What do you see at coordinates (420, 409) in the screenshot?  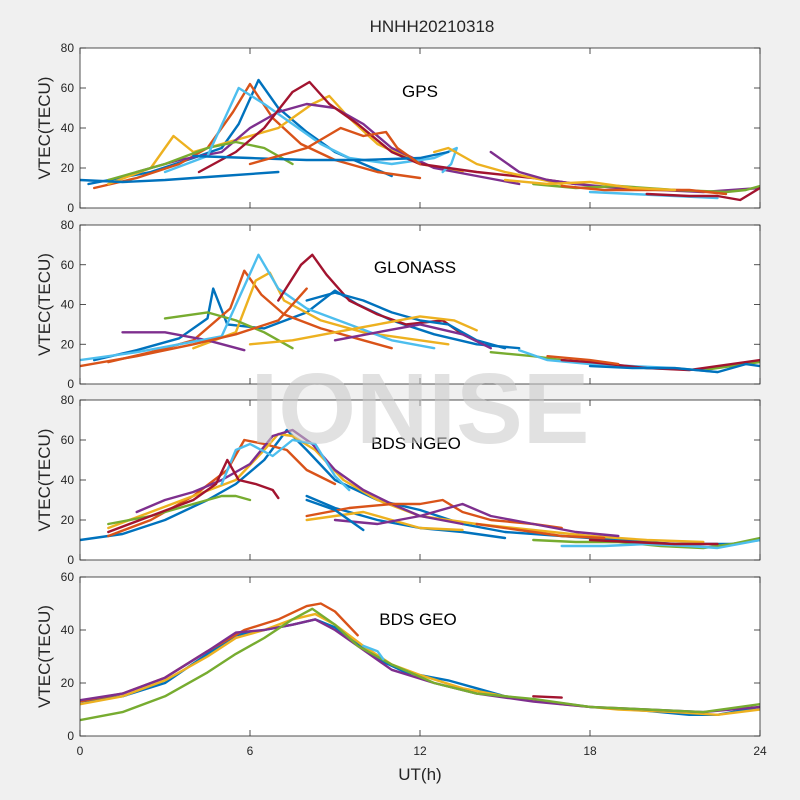 I see `watermark: IONISE` at bounding box center [420, 409].